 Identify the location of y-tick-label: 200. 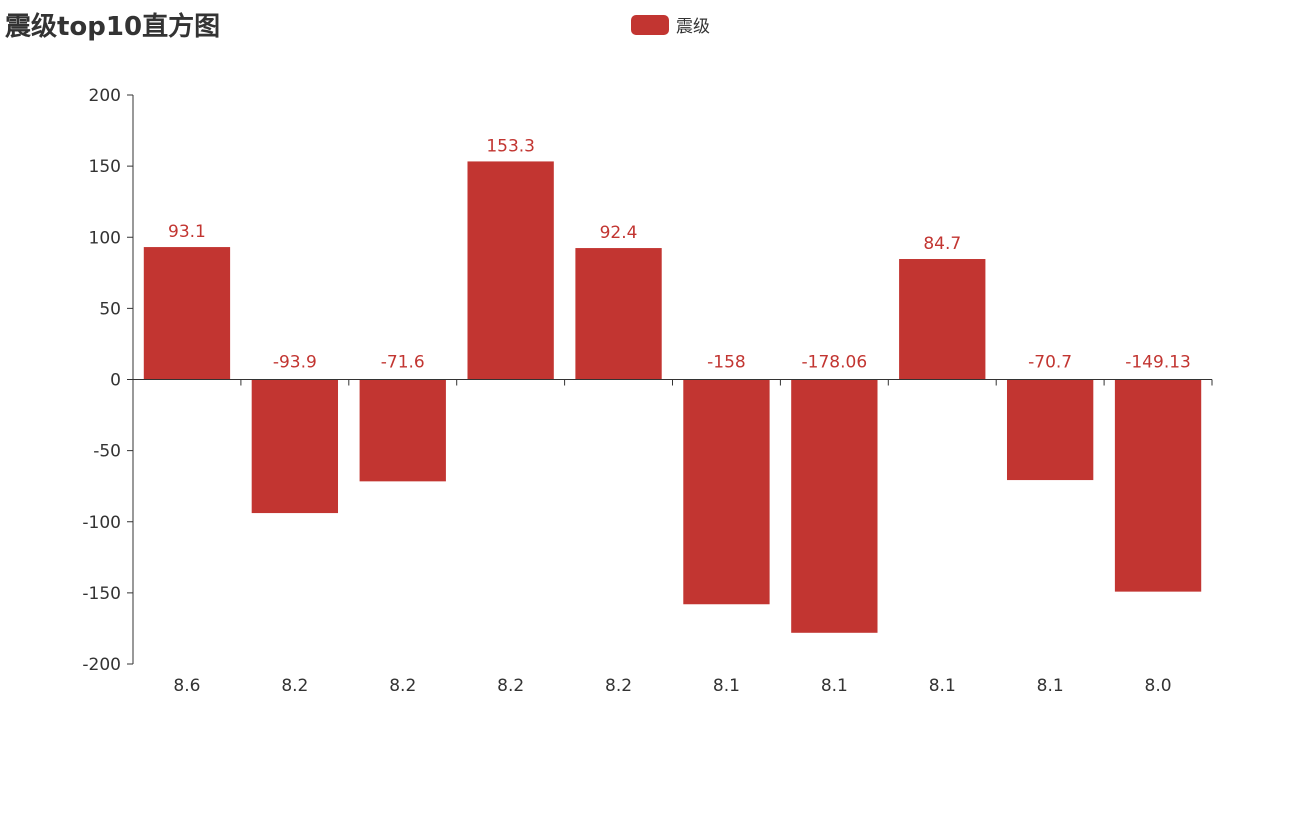
(105, 96).